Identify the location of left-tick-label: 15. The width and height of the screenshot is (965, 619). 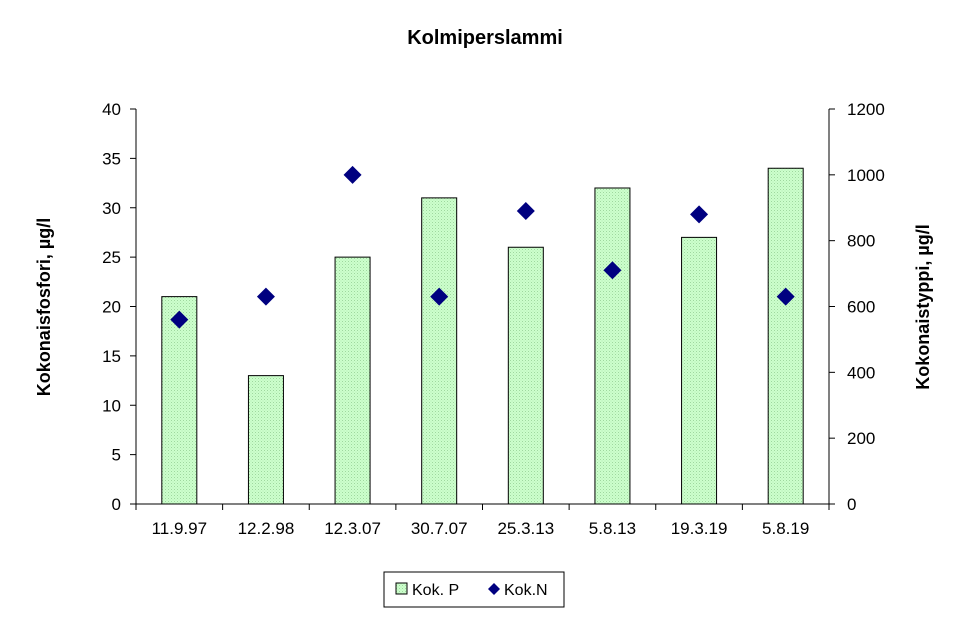
(111, 356).